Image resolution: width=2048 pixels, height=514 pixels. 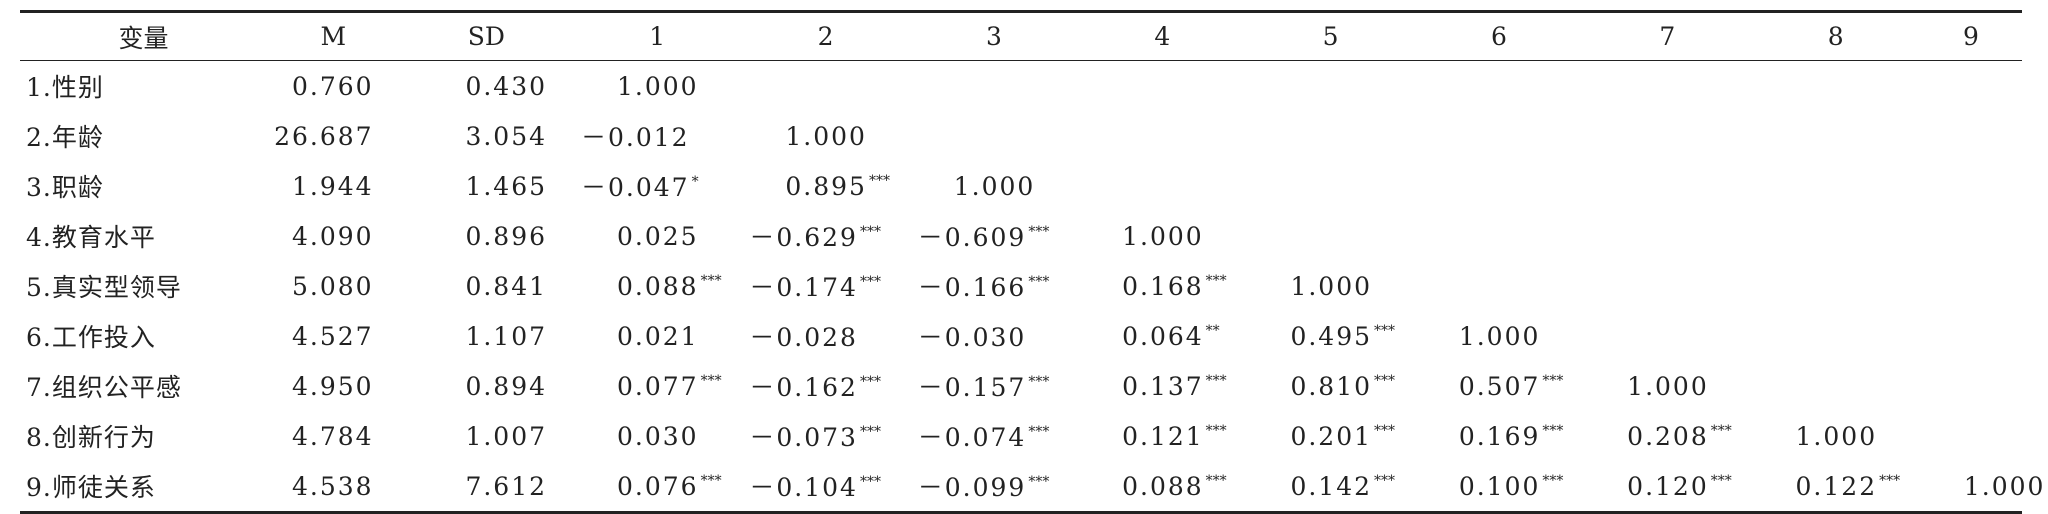 What do you see at coordinates (994, 436) in the screenshot?
I see `correlation-cell: －0.074 ***` at bounding box center [994, 436].